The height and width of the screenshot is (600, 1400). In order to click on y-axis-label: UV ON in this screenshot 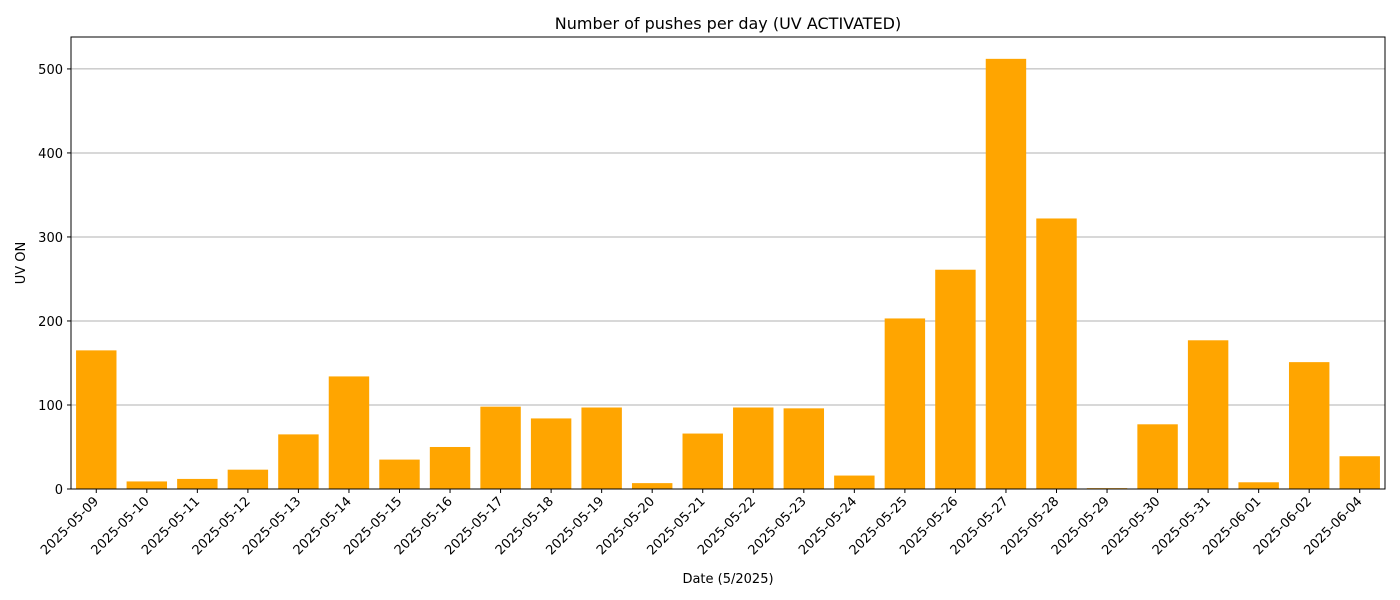, I will do `click(21, 263)`.